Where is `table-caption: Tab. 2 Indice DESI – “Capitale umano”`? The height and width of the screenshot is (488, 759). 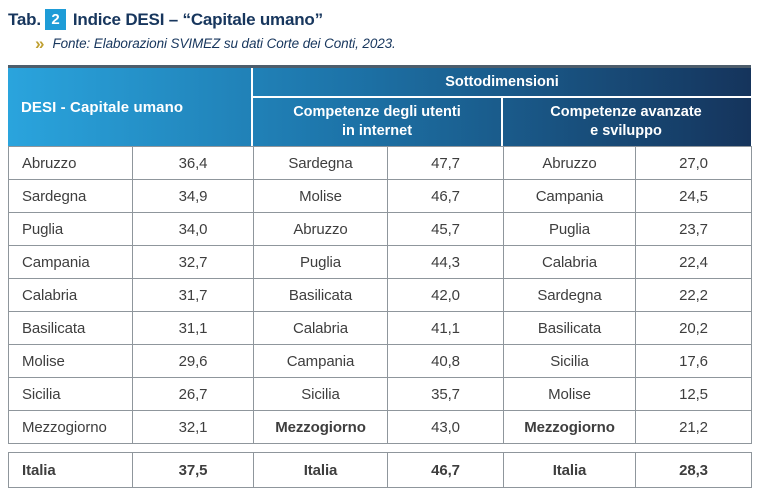
table-caption: Tab. 2 Indice DESI – “Capitale umano” is located at coordinates (379, 19).